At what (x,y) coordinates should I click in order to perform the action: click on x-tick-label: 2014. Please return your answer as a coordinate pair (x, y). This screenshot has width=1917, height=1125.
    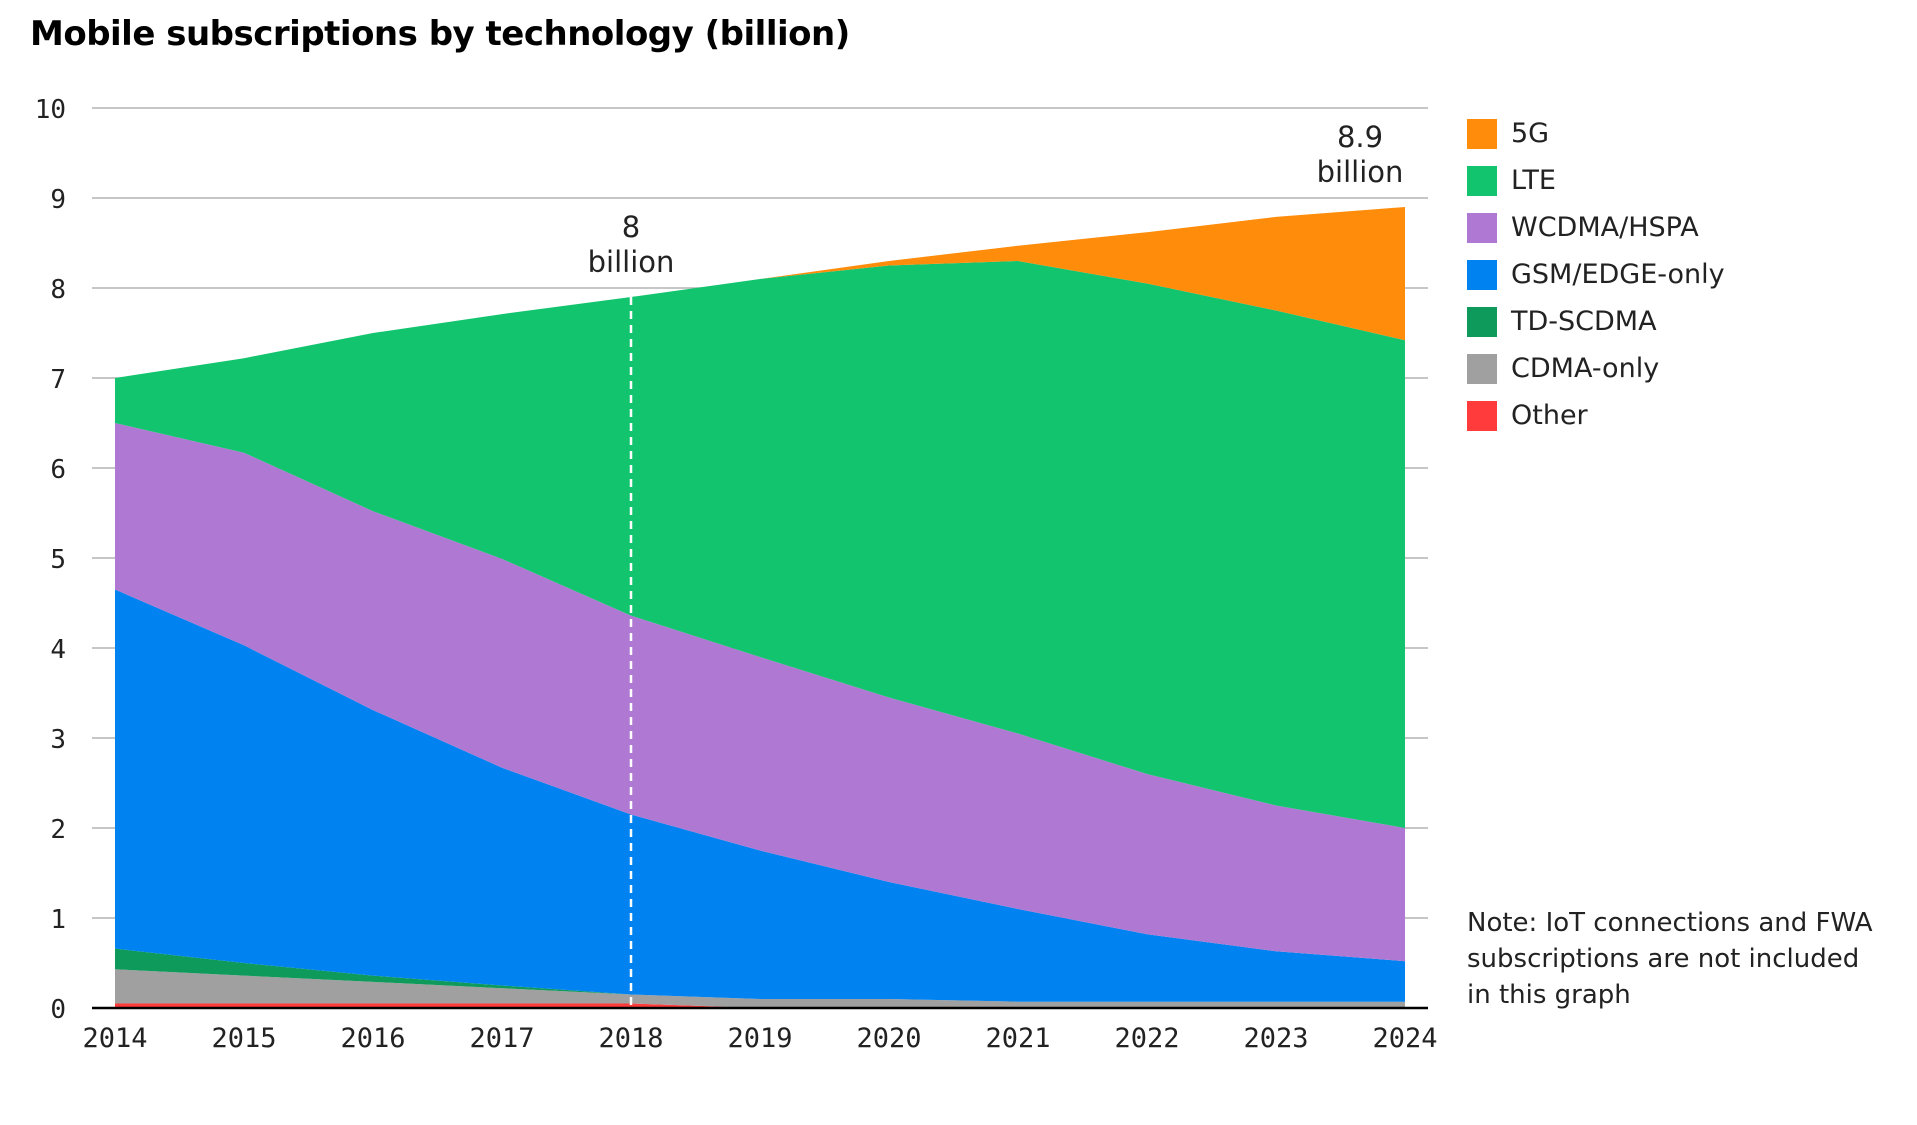
    Looking at the image, I should click on (114, 1038).